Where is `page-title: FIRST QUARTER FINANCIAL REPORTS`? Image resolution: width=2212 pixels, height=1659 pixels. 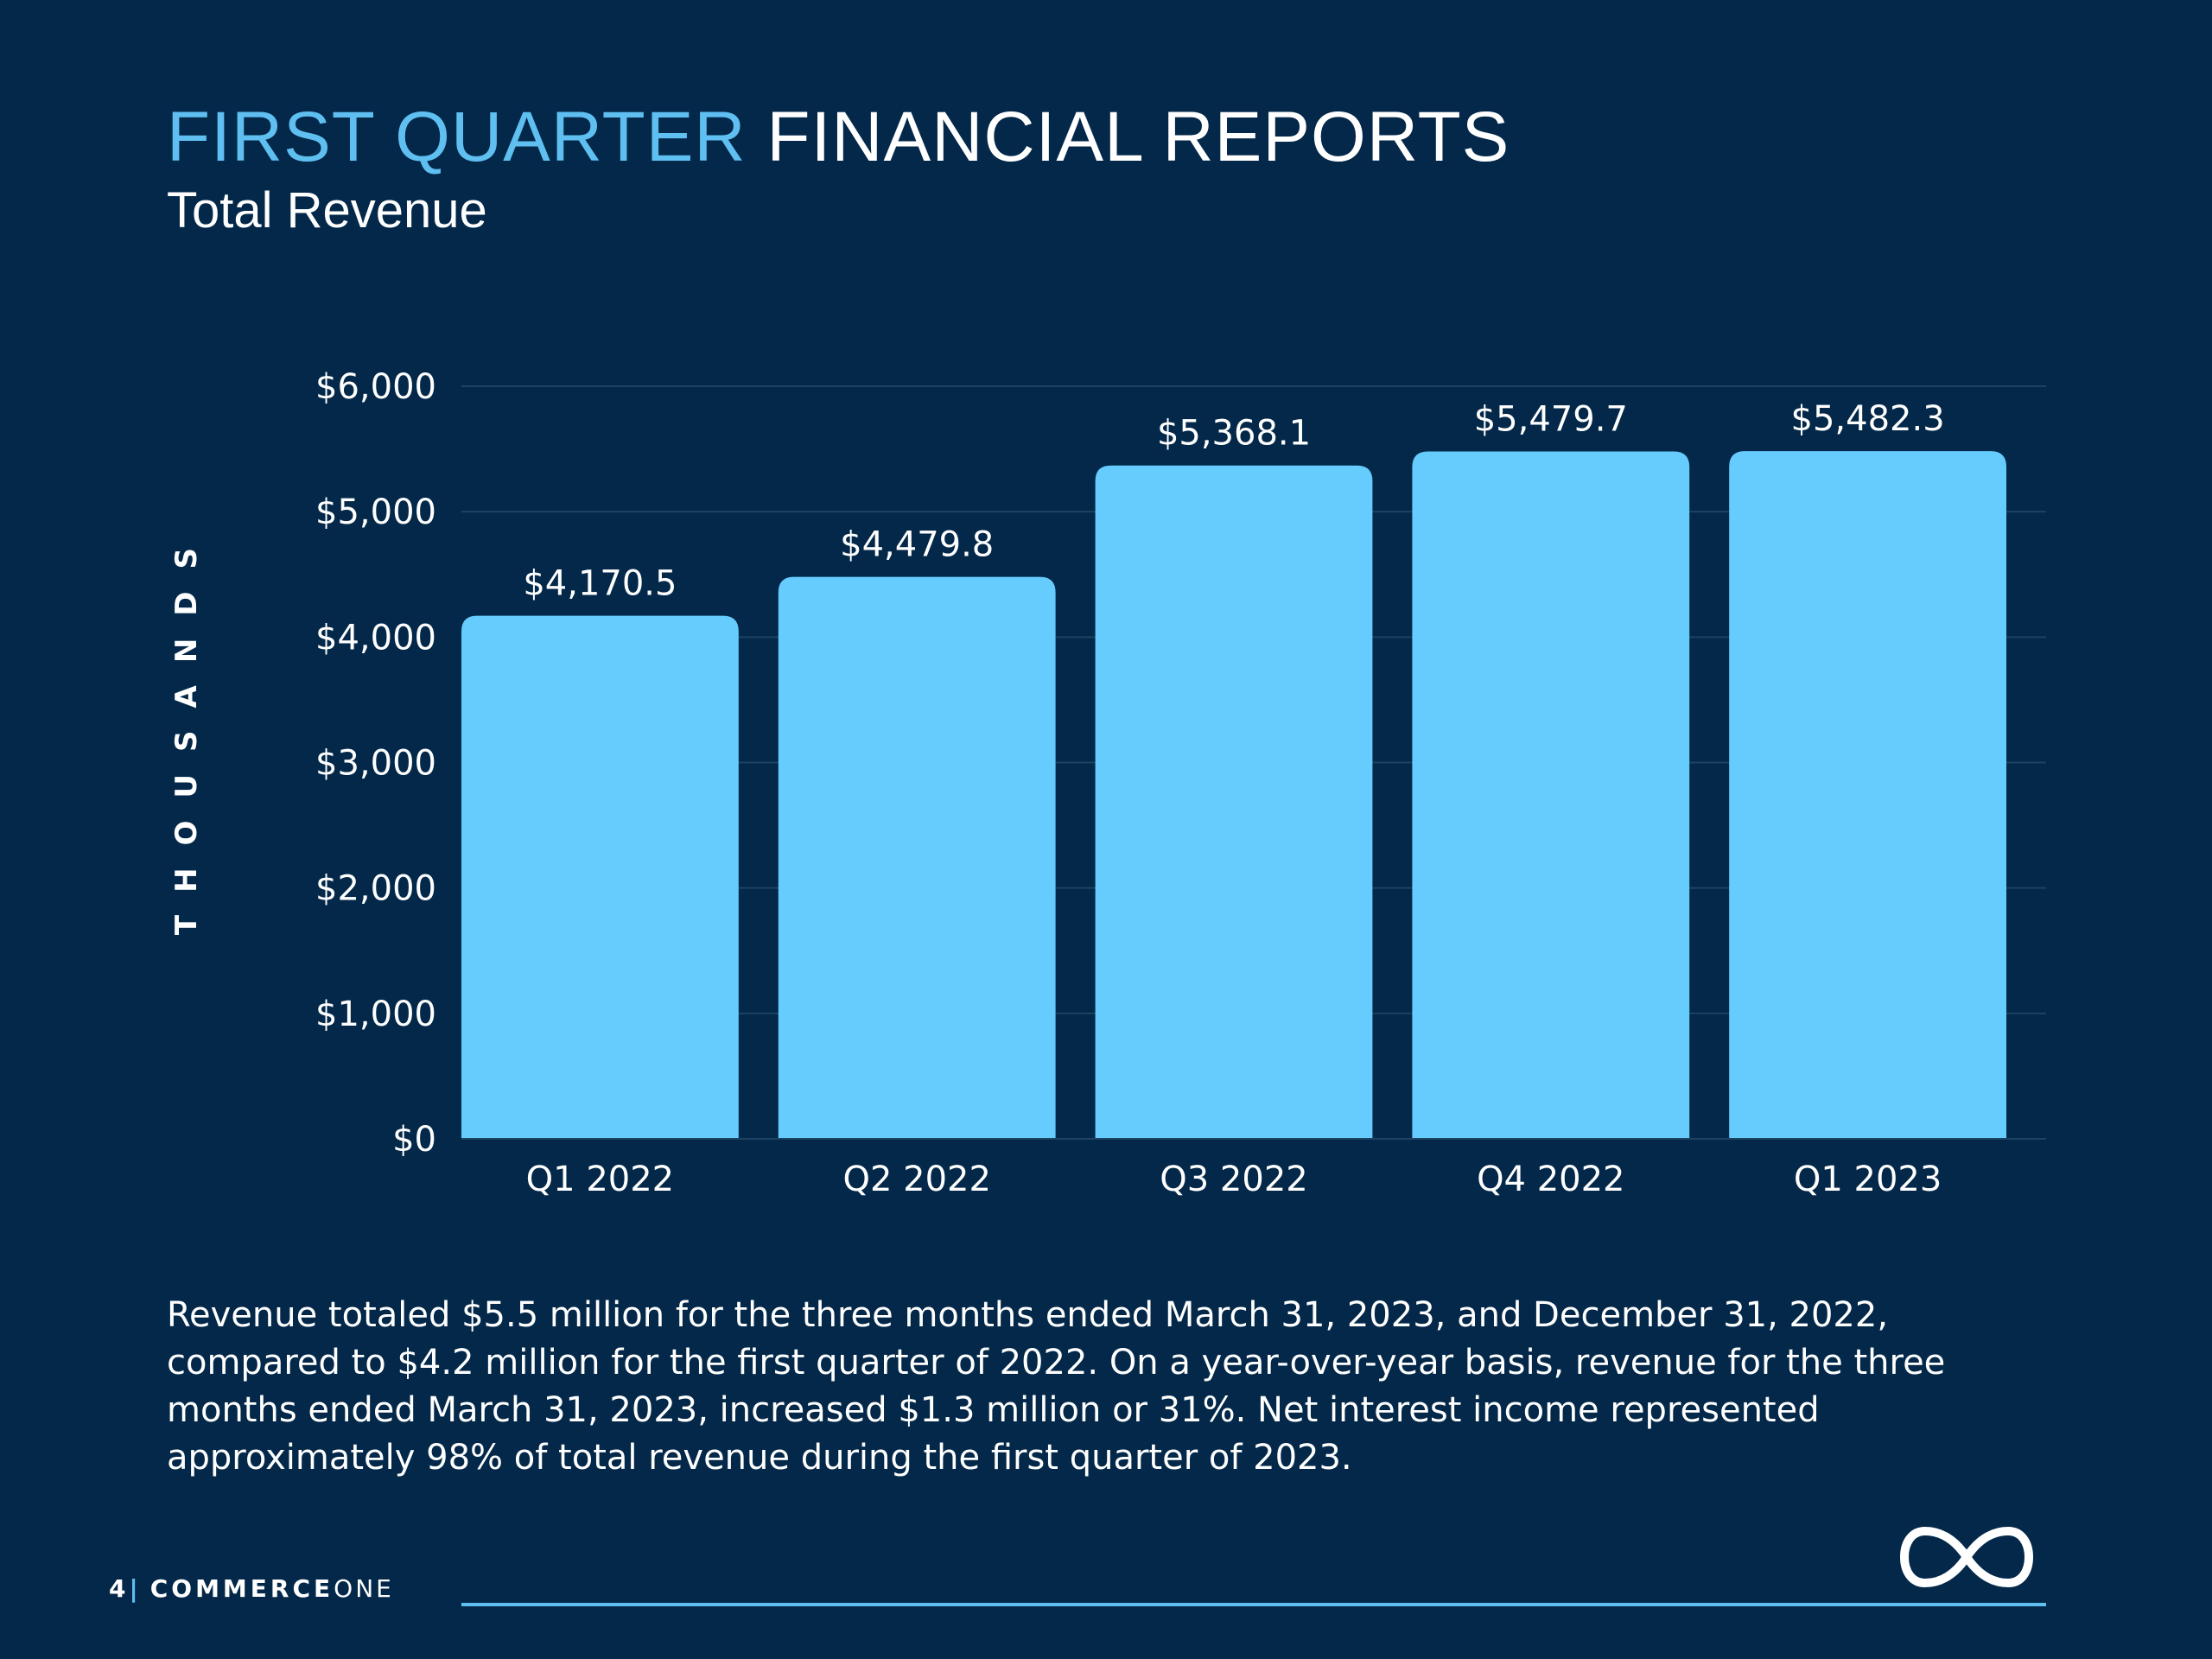
page-title: FIRST QUARTER FINANCIAL REPORTS is located at coordinates (838, 137).